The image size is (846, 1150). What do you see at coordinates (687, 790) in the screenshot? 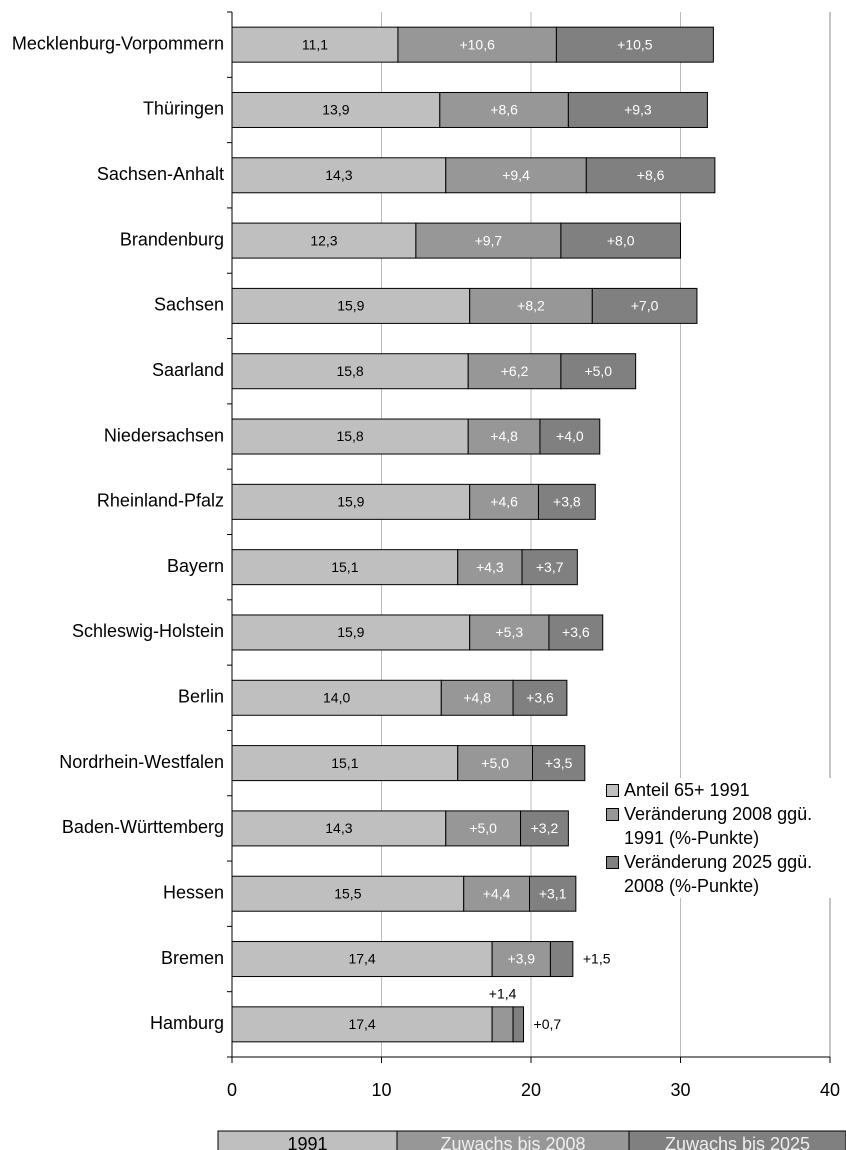
I see `legend-label: Anteil 65+ 1991` at bounding box center [687, 790].